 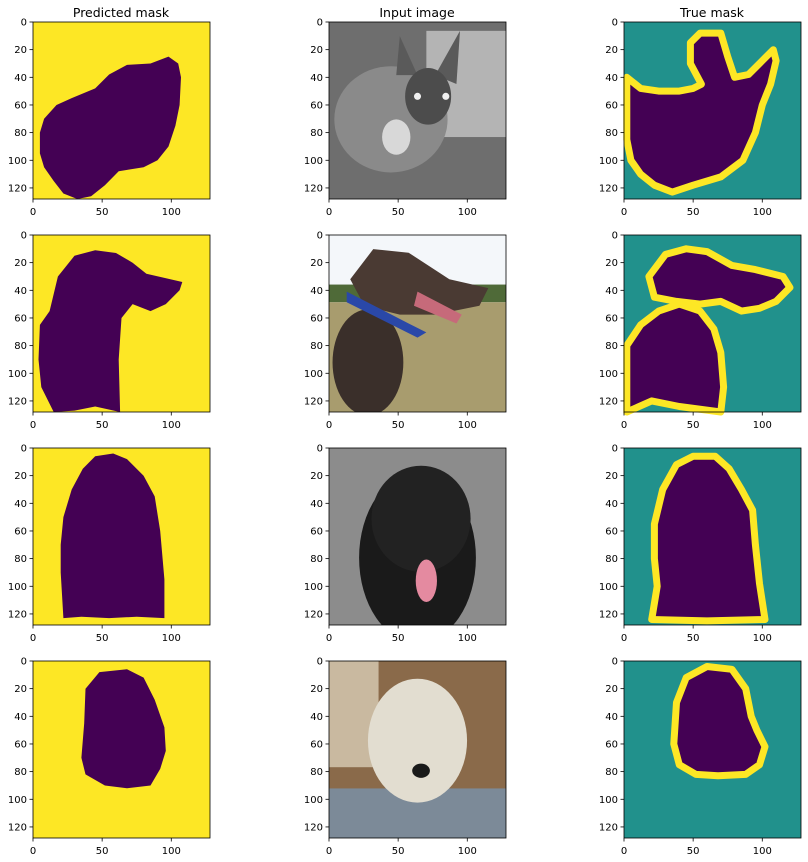 What do you see at coordinates (102, 425) in the screenshot?
I see `predicted-mask-row2-xtick-label: 50` at bounding box center [102, 425].